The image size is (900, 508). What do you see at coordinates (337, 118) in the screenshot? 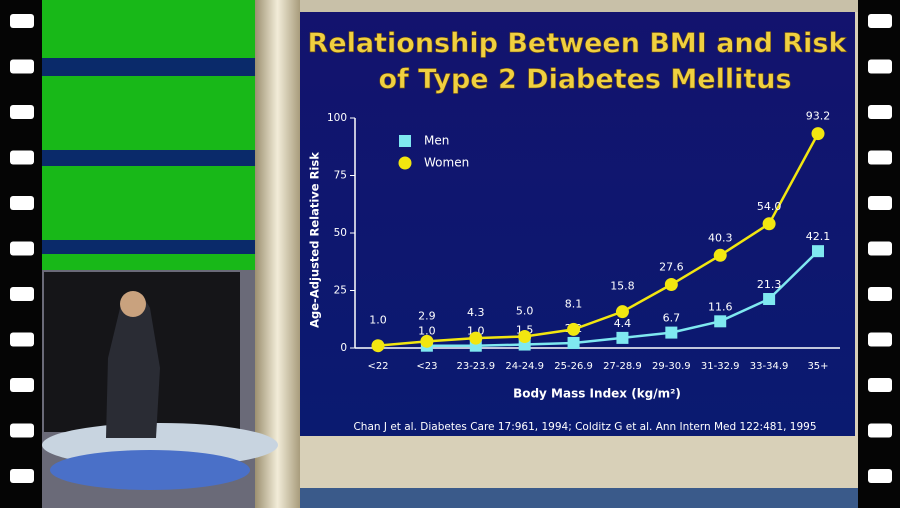
I see `y-tick-label: 100` at bounding box center [337, 118].